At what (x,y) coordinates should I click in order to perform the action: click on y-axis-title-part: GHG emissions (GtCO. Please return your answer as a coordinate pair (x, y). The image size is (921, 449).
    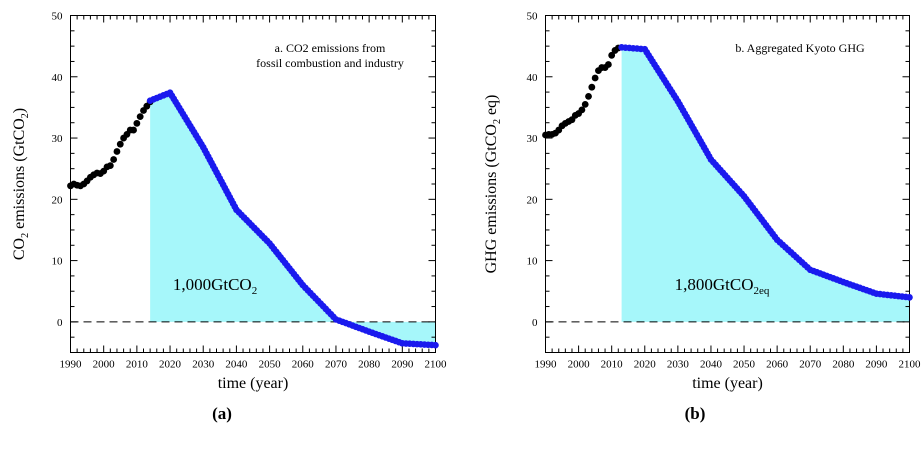
    Looking at the image, I should click on (491, 198).